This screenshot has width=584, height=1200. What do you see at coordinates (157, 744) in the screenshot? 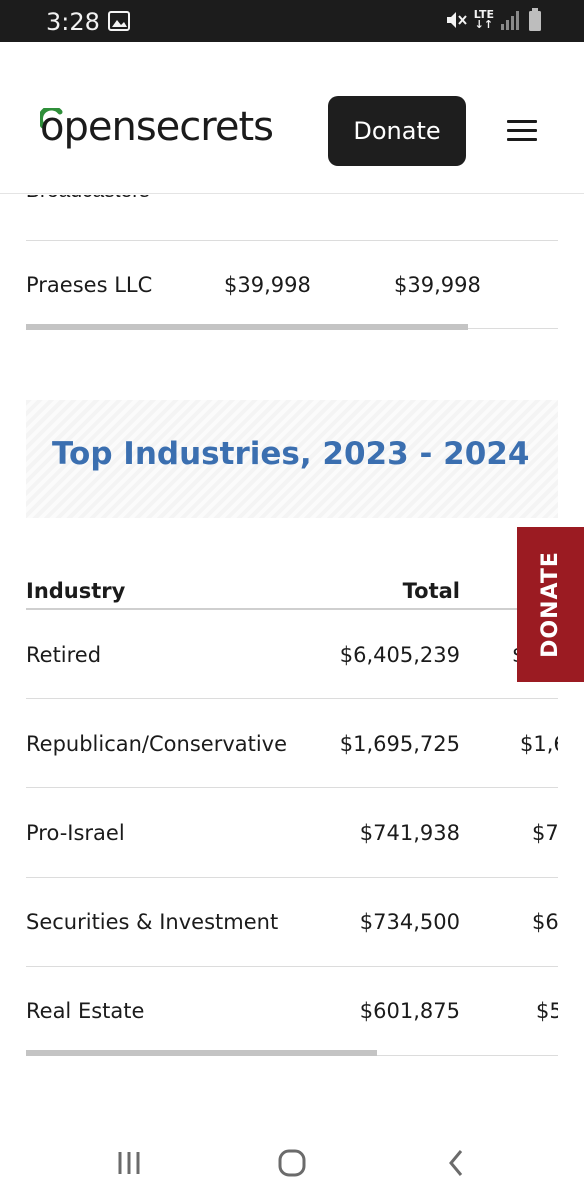
I see `industry-name: Republican/Conservative` at bounding box center [157, 744].